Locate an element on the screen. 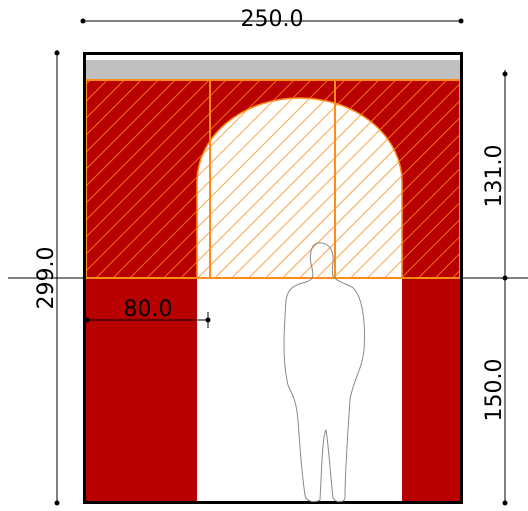 The height and width of the screenshot is (511, 528). width-label: 250.0 is located at coordinates (272, 19).